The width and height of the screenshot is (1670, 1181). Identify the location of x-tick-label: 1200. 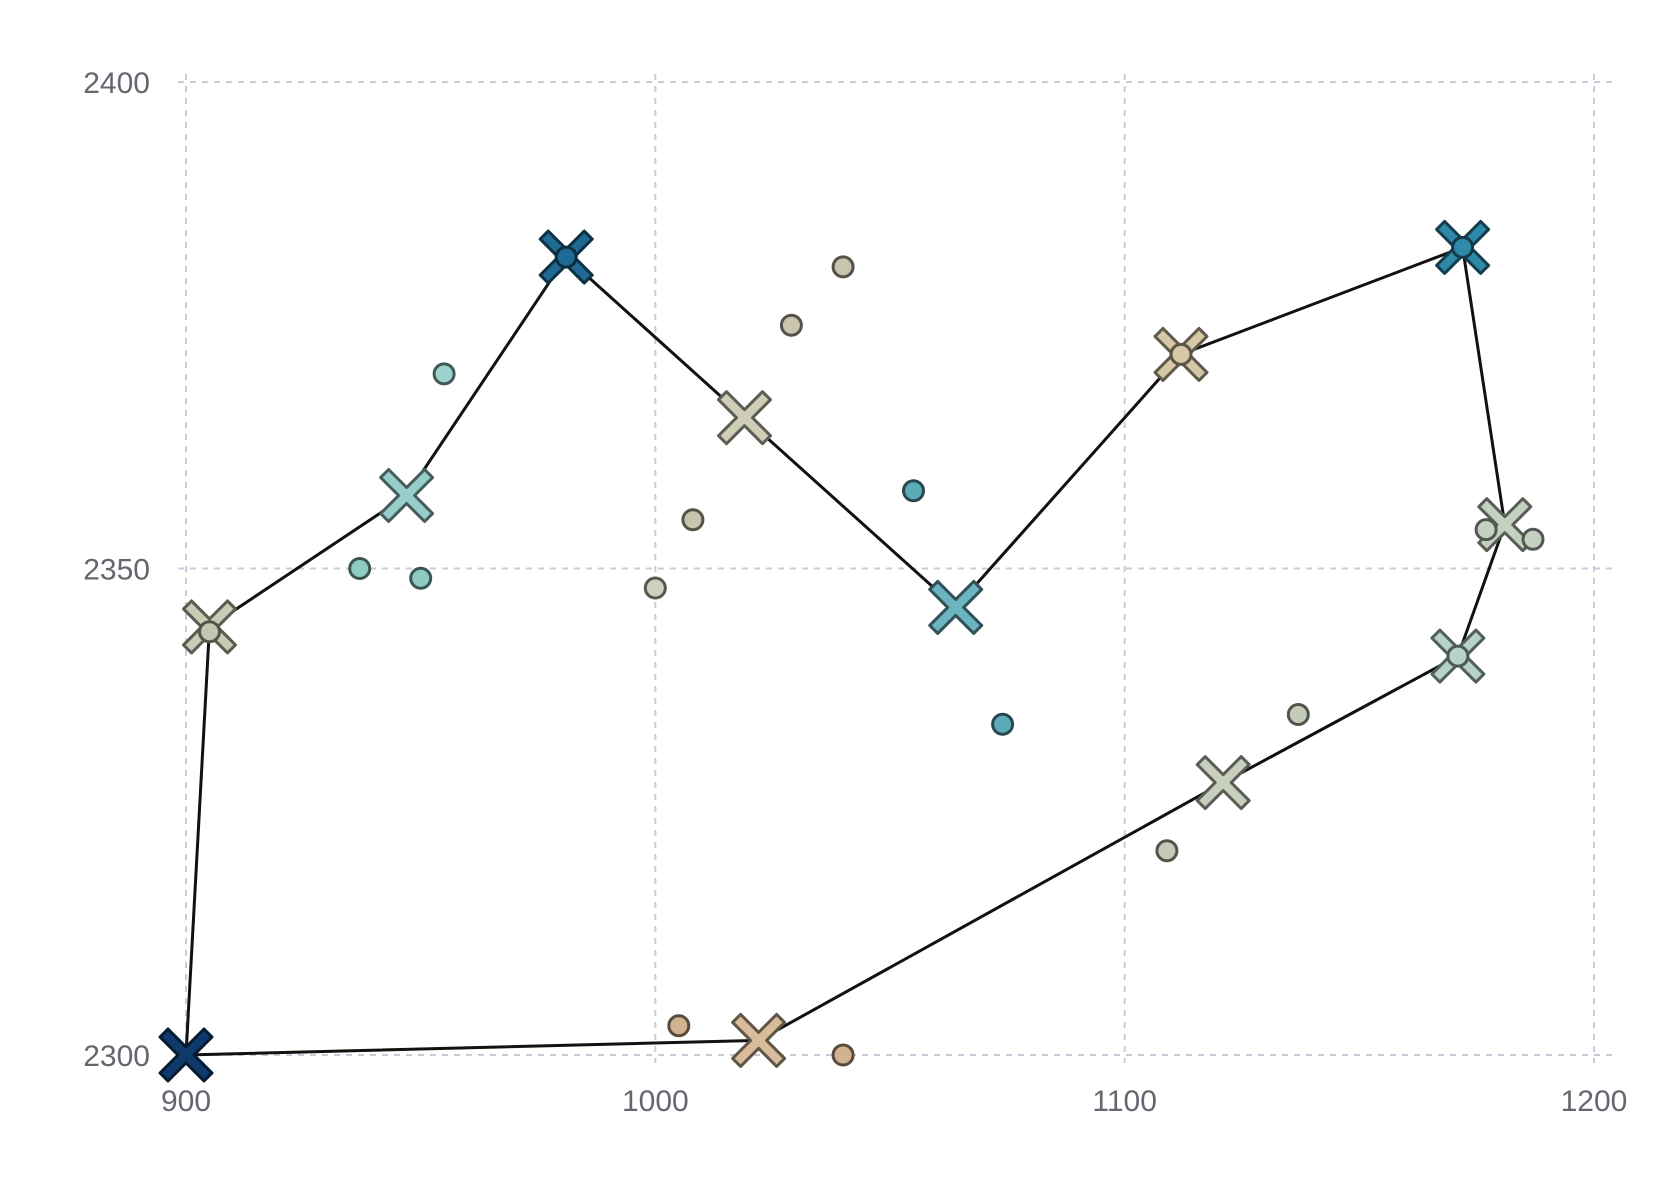
(1594, 1101).